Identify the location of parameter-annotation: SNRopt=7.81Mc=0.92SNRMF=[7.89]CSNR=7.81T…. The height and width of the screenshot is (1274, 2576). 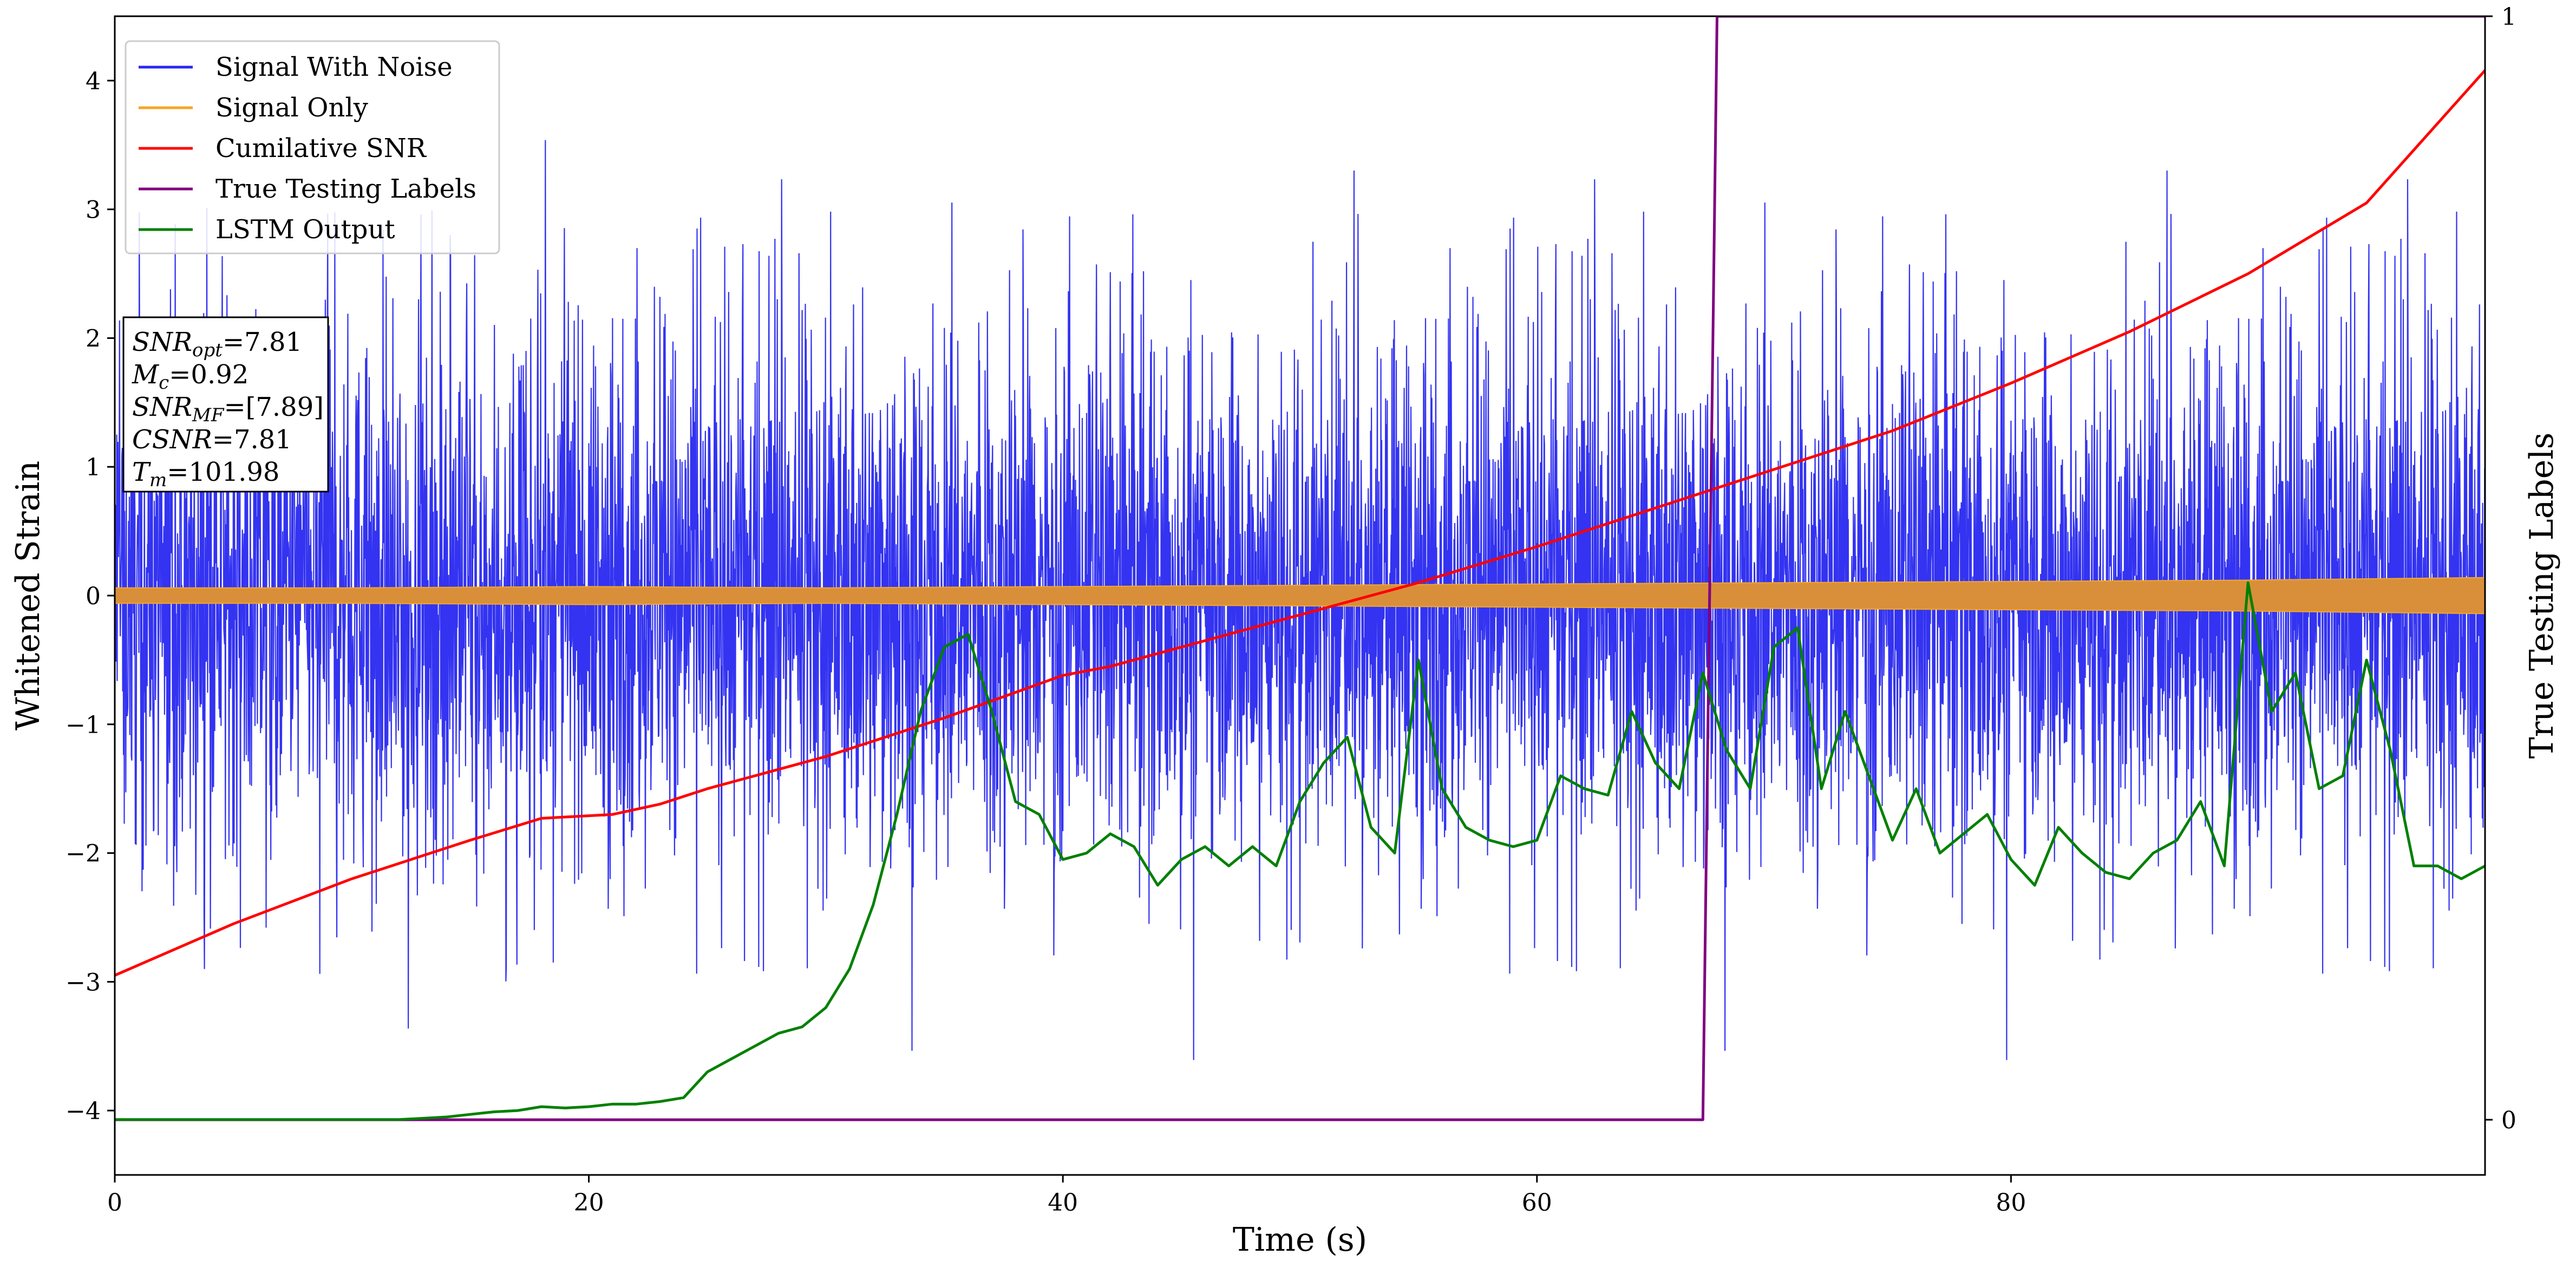
(225, 404).